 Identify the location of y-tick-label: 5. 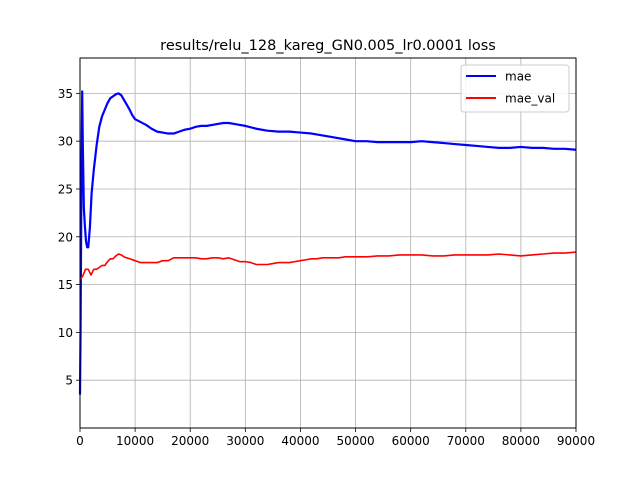
(69, 381).